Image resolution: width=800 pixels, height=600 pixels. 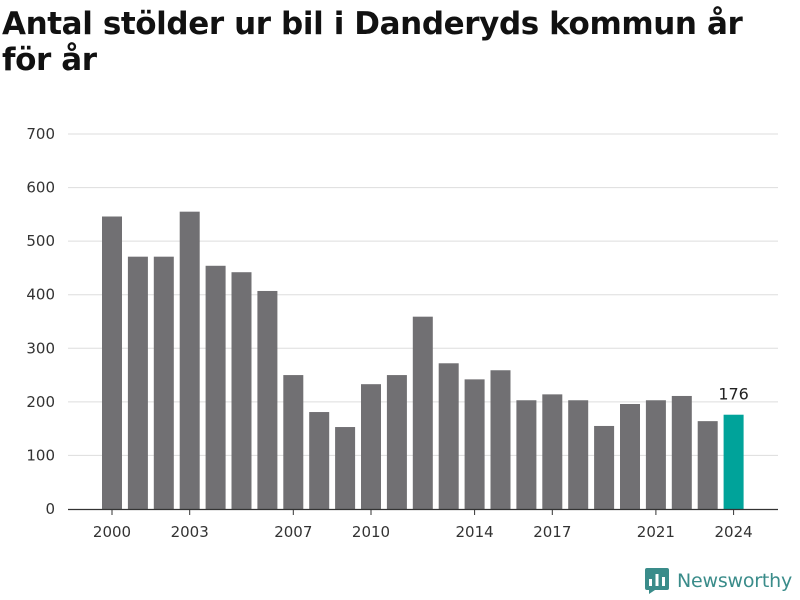 What do you see at coordinates (189, 360) in the screenshot?
I see `bar-2003` at bounding box center [189, 360].